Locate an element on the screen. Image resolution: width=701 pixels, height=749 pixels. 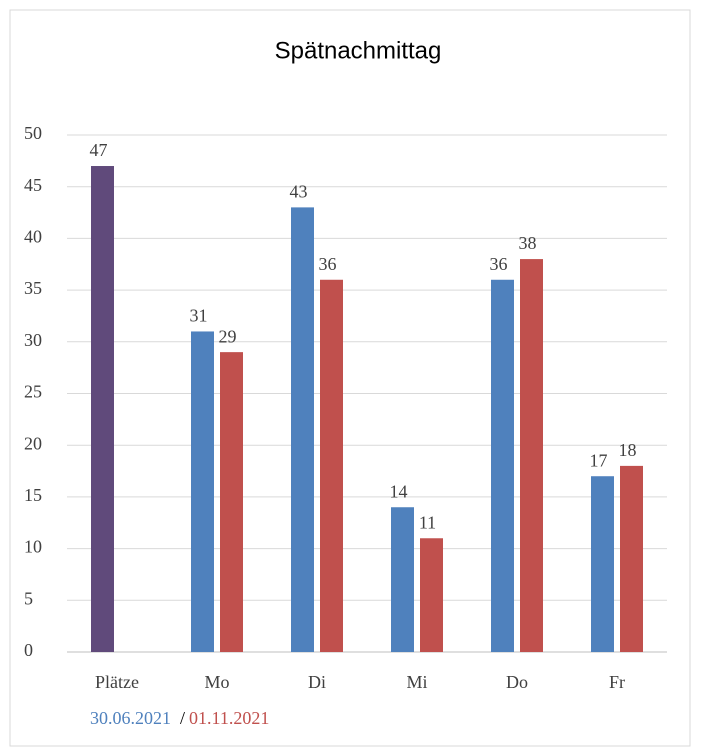
data-label: 11 is located at coordinates (427, 522).